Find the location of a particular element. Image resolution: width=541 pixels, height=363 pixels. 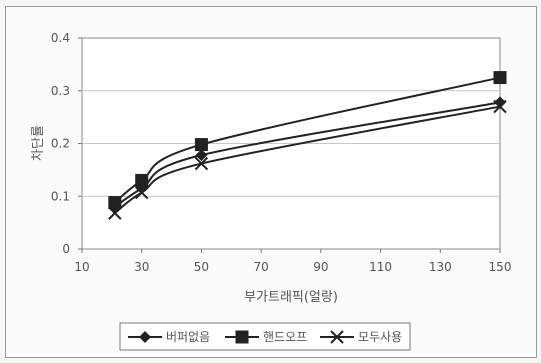

y-axis-label: 차단률 is located at coordinates (38, 143).